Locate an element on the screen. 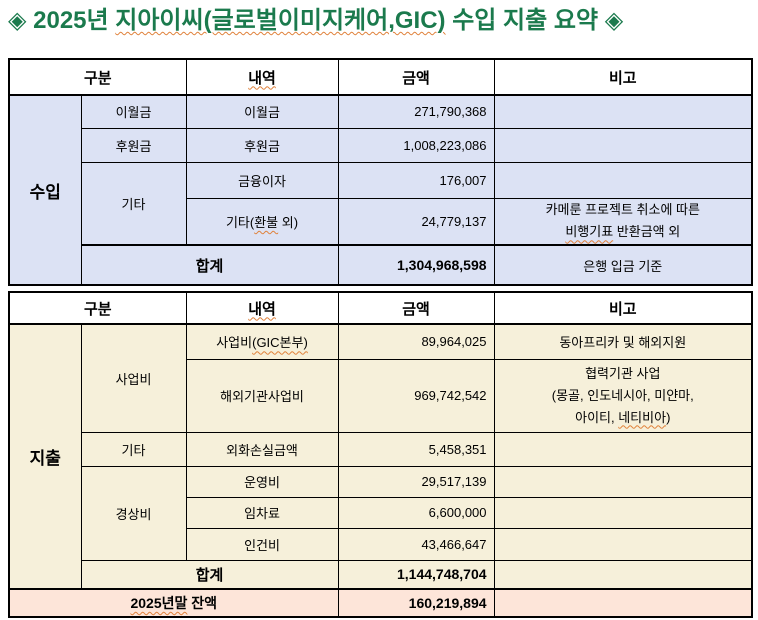 The height and width of the screenshot is (620, 758). note-line: 카메룬 프로젝트 취소에 따른 is located at coordinates (622, 210).